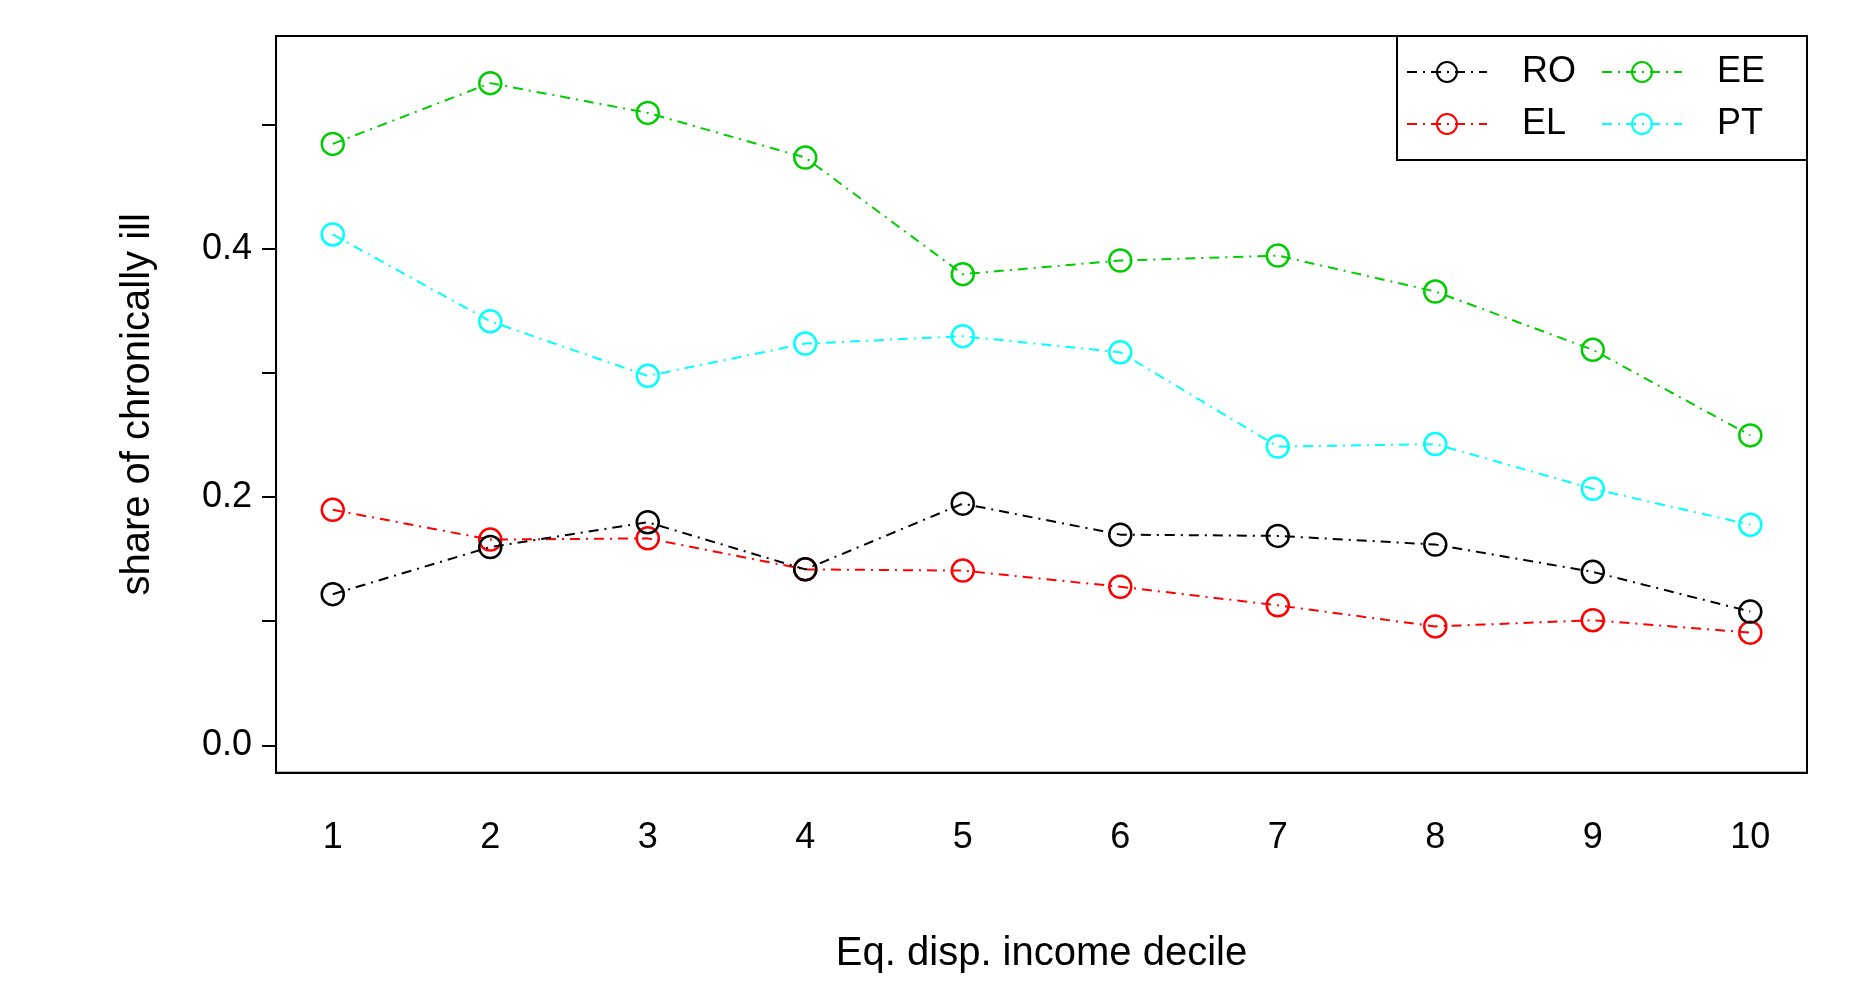 The width and height of the screenshot is (1857, 992). I want to click on x-axis-title: Eq. disp. income decile, so click(1041, 951).